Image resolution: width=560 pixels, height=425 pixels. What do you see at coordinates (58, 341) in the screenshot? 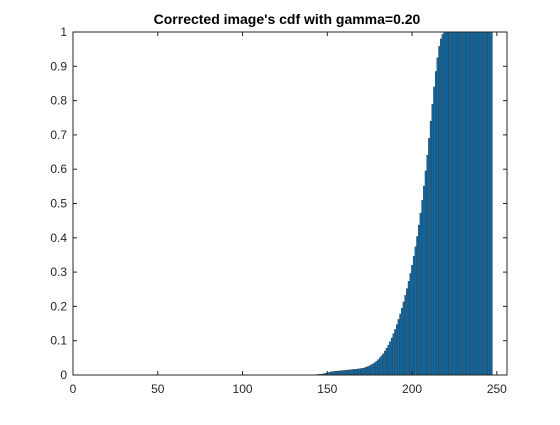
I see `y-tick-label: 0.1` at bounding box center [58, 341].